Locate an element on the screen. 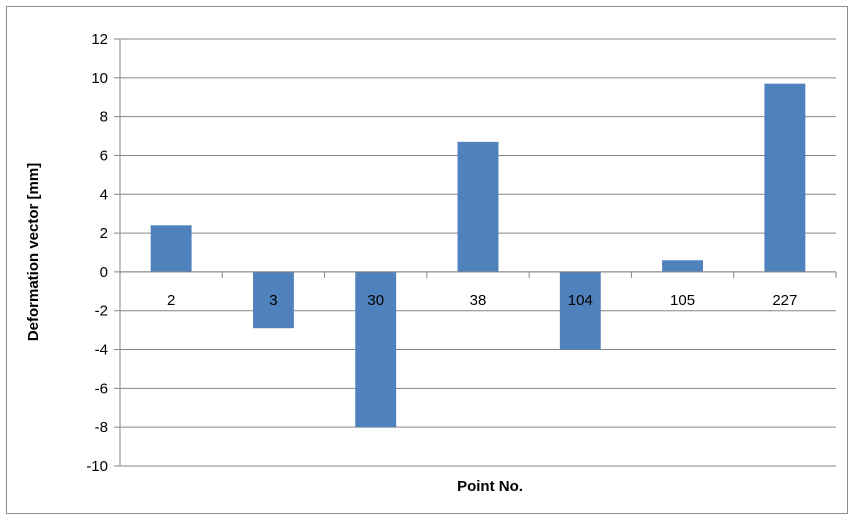  y-tick-labels: 12 10 8 6 4 2 0 -2 -4 -6 -8 -10 is located at coordinates (97, 253).